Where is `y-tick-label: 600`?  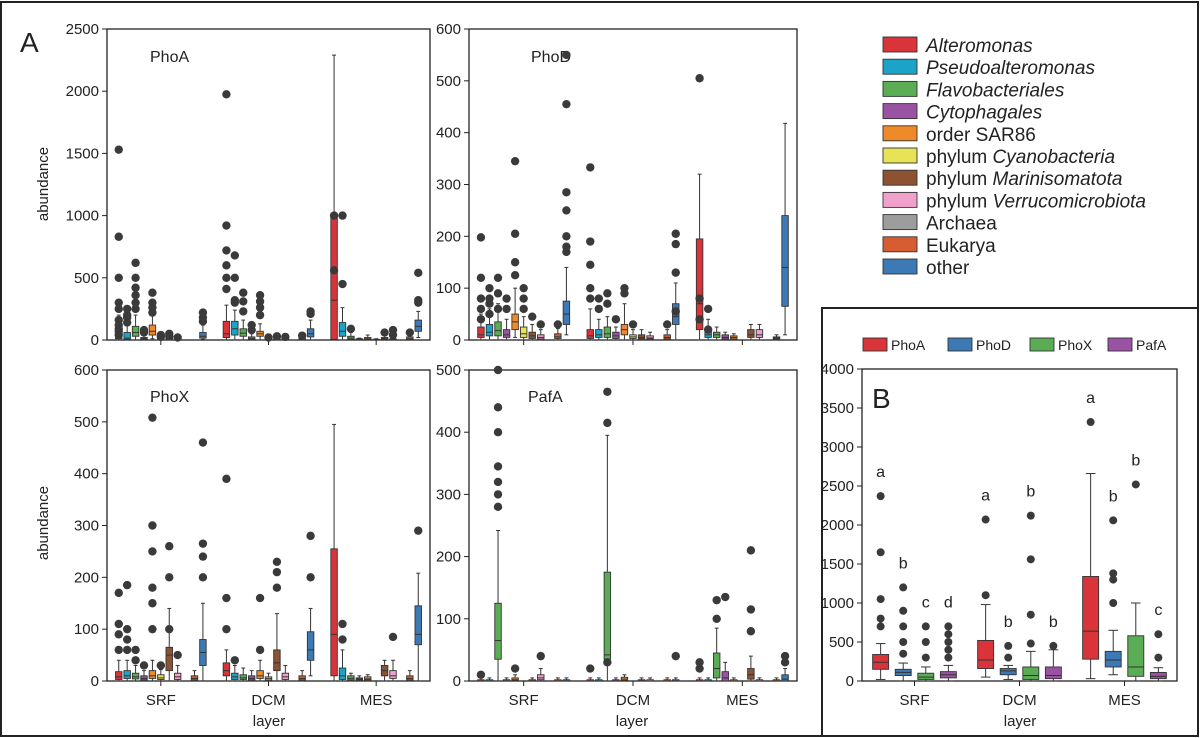 y-tick-label: 600 is located at coordinates (448, 29).